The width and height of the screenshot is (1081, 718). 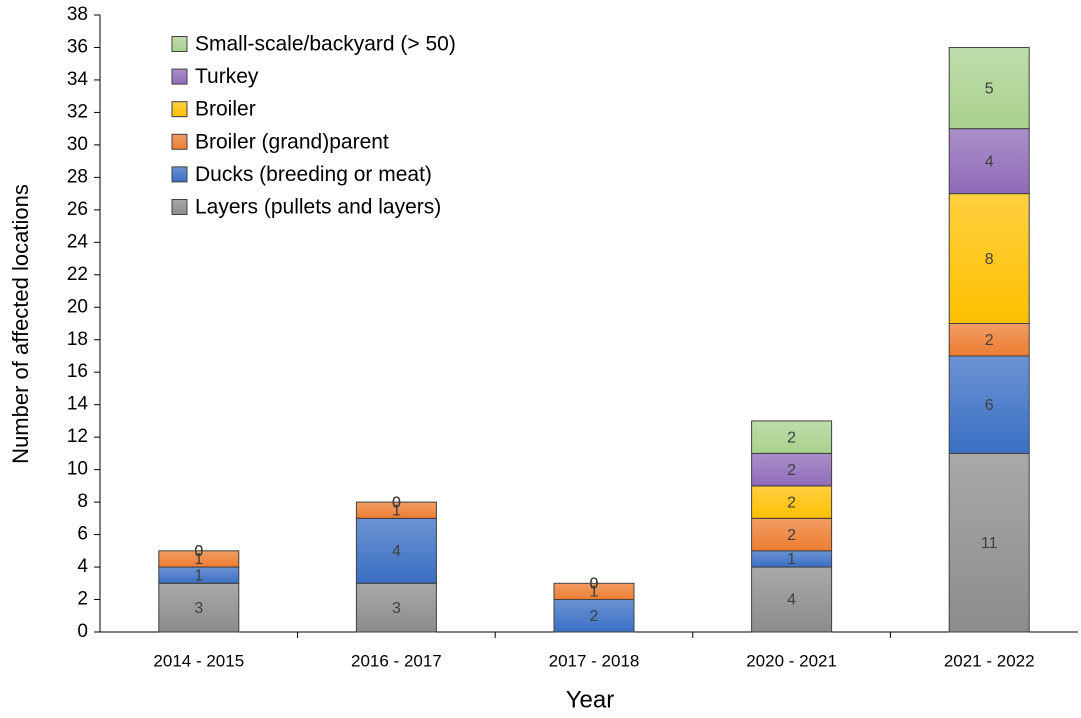 I want to click on x-tick-label: 2016 - 2017, so click(x=396, y=660).